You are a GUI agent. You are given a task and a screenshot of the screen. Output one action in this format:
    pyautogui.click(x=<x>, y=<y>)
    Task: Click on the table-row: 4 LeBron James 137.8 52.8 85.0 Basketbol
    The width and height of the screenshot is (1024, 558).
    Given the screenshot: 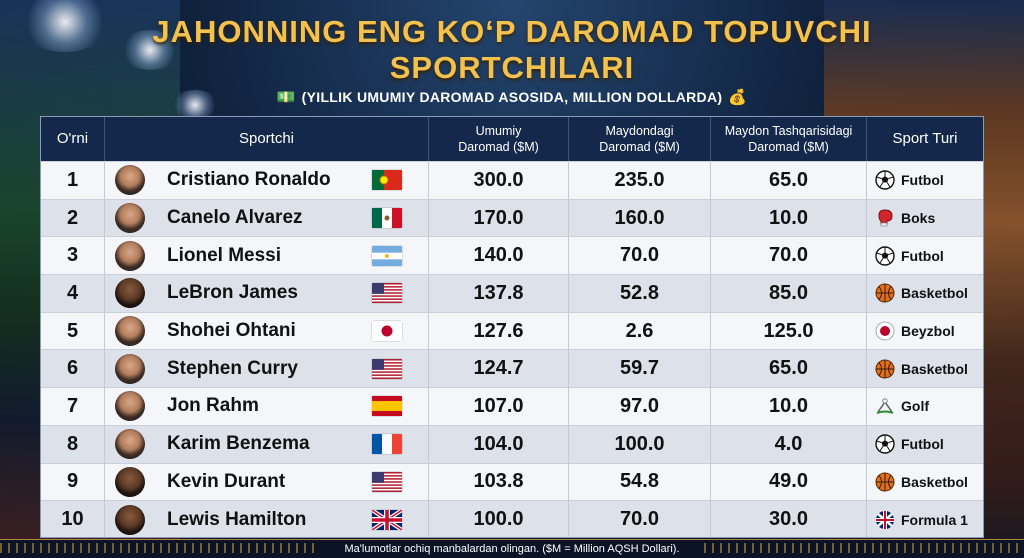 What is the action you would take?
    pyautogui.click(x=512, y=293)
    